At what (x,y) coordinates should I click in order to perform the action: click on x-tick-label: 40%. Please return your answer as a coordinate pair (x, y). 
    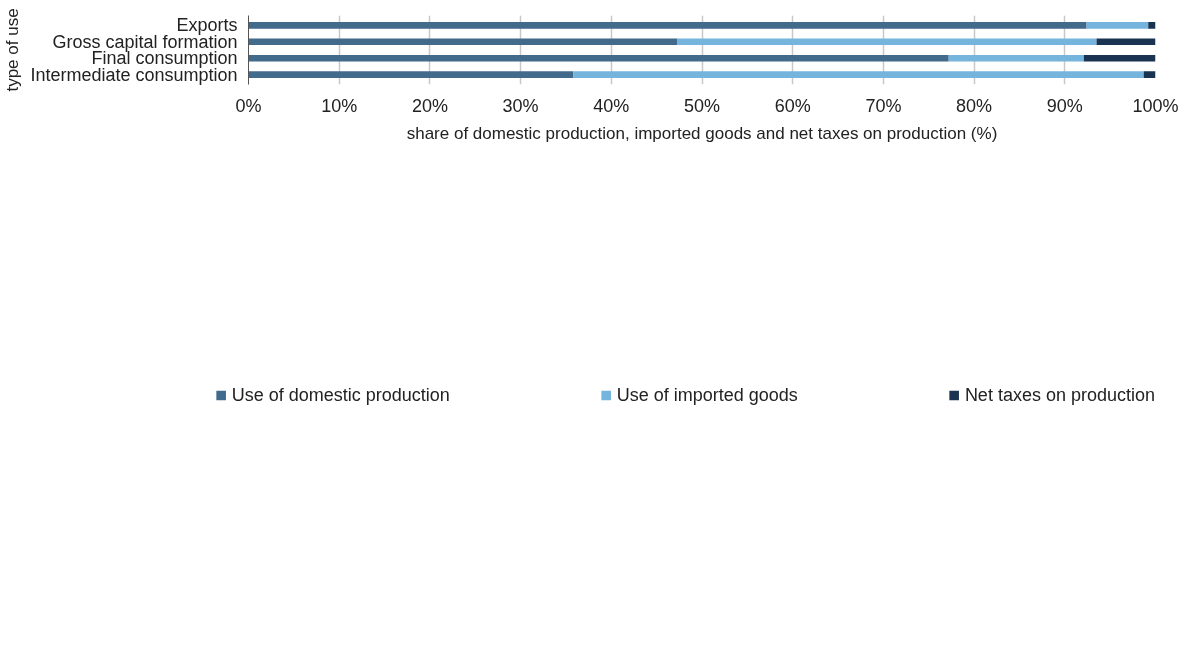
    Looking at the image, I should click on (611, 105).